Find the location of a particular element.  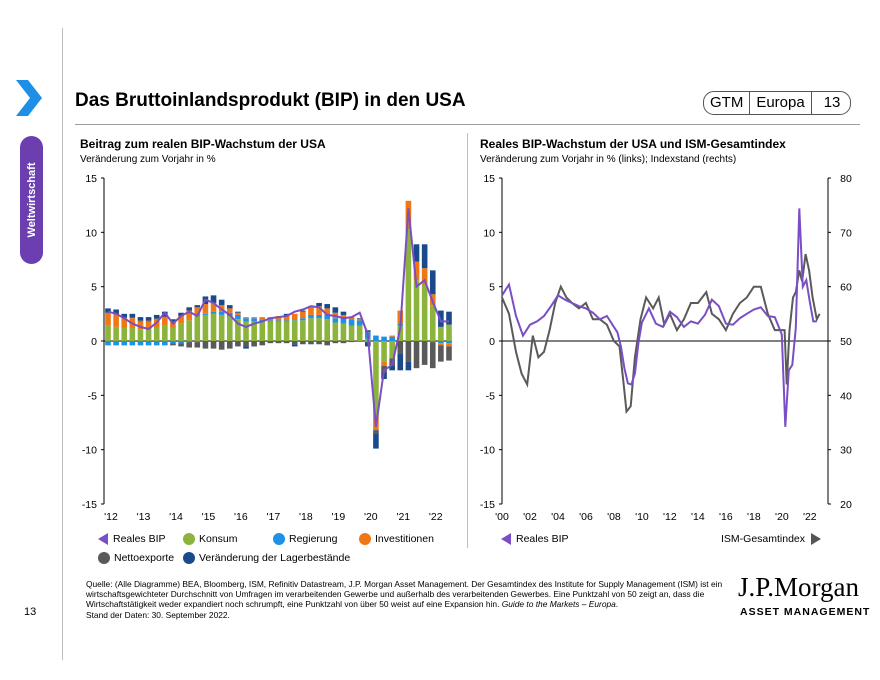

chart2-y2tick-label: 30 is located at coordinates (846, 451).